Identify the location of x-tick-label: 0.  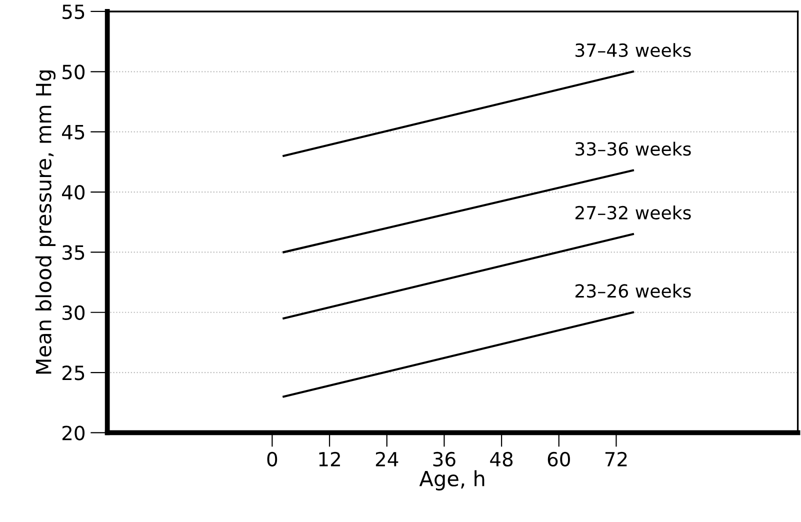
(272, 459).